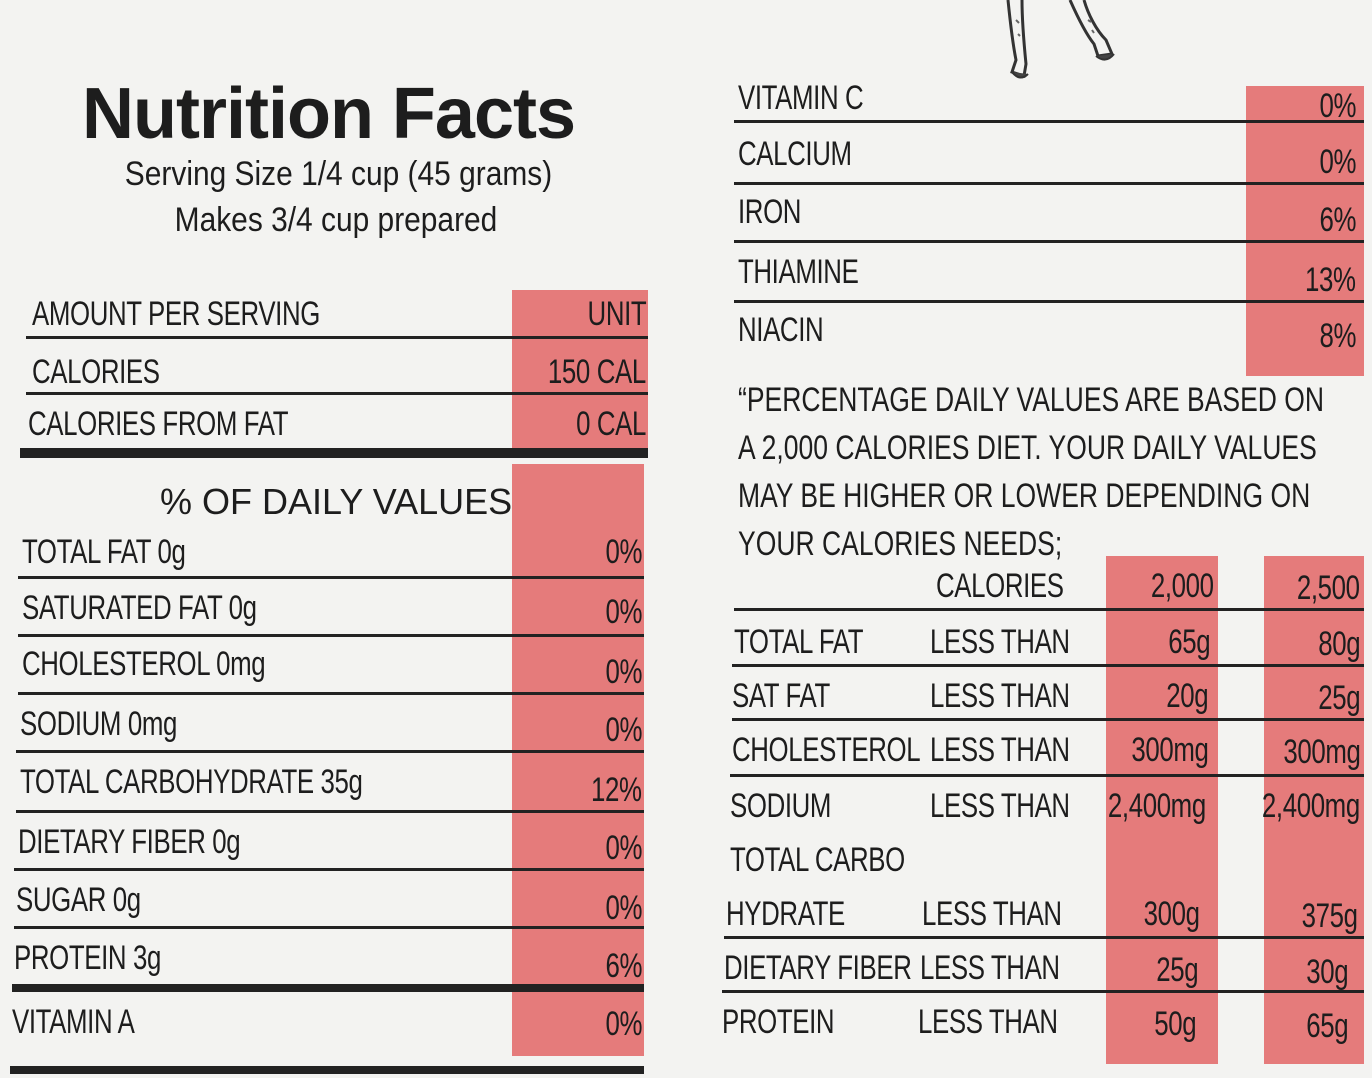 The height and width of the screenshot is (1078, 1372). What do you see at coordinates (770, 212) in the screenshot?
I see `vitamin-row-label: IRON` at bounding box center [770, 212].